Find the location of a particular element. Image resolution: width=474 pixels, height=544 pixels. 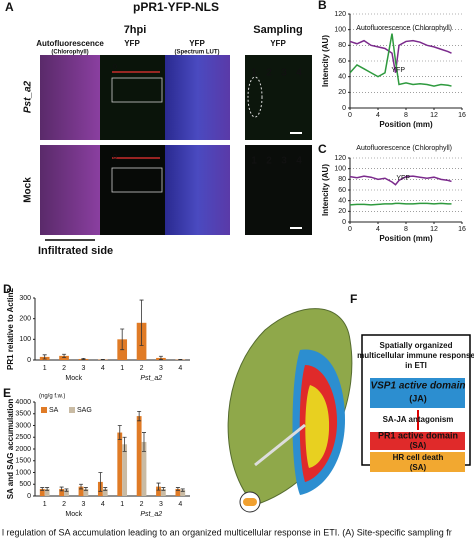

box-header: Spatially organized is located at coordinates (416, 345).